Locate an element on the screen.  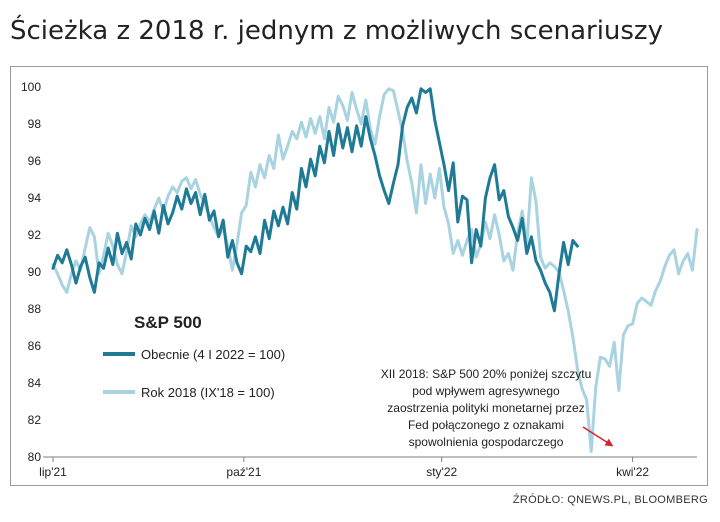
x-tick-label: kwi'22 is located at coordinates (632, 472).